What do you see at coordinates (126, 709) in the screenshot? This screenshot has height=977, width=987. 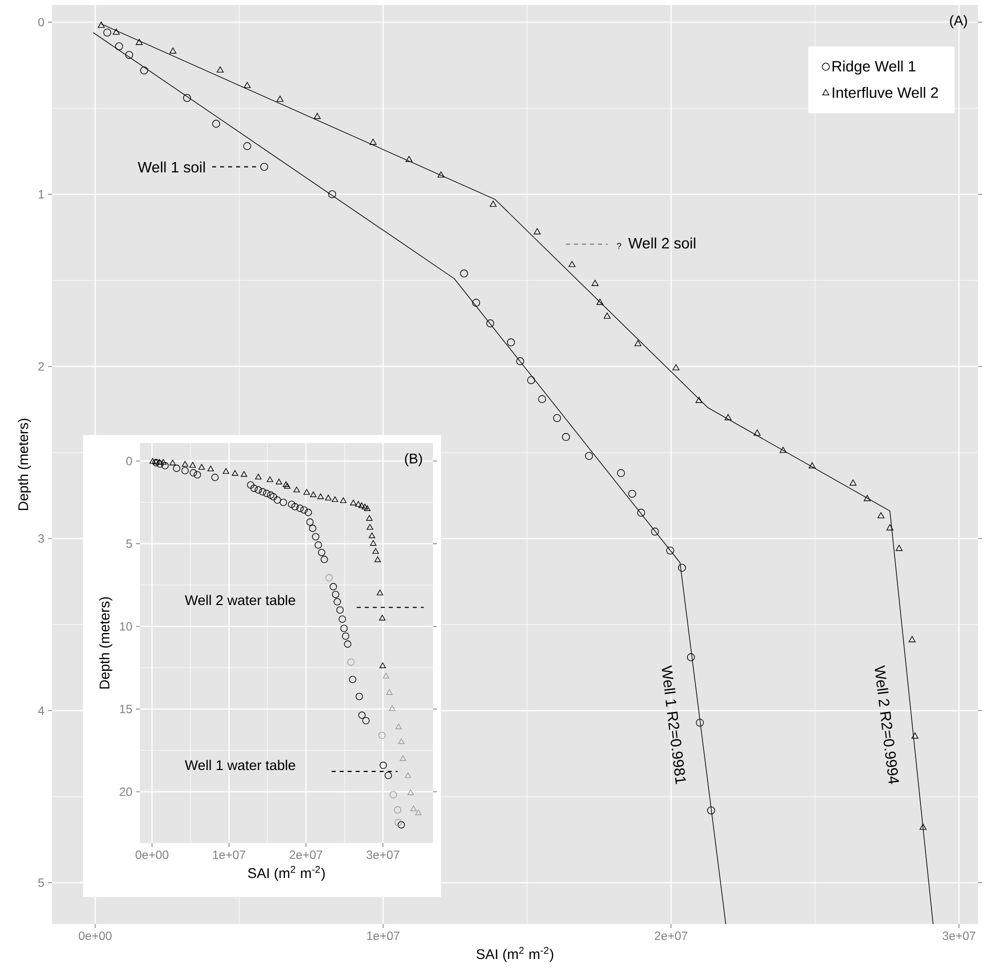 I see `y-tick-label: 15` at bounding box center [126, 709].